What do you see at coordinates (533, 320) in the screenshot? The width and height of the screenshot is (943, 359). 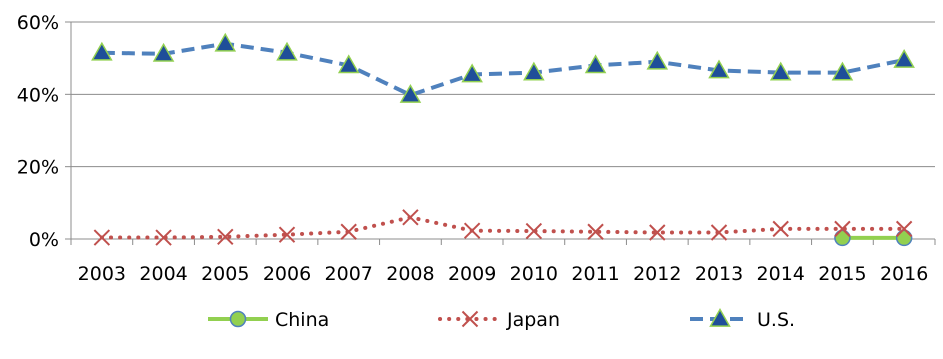 I see `legend-label-japan: Japan` at bounding box center [533, 320].